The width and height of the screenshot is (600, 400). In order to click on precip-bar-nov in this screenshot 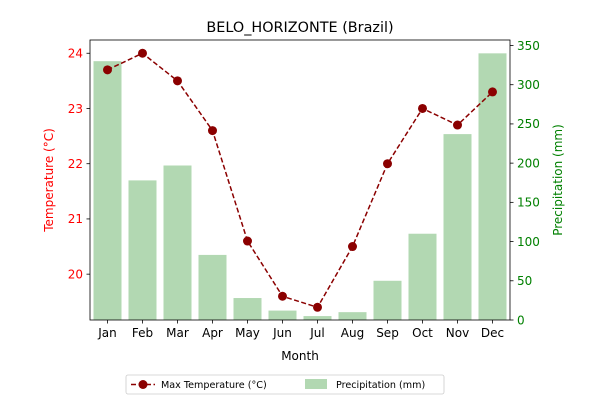, I will do `click(457, 227)`.